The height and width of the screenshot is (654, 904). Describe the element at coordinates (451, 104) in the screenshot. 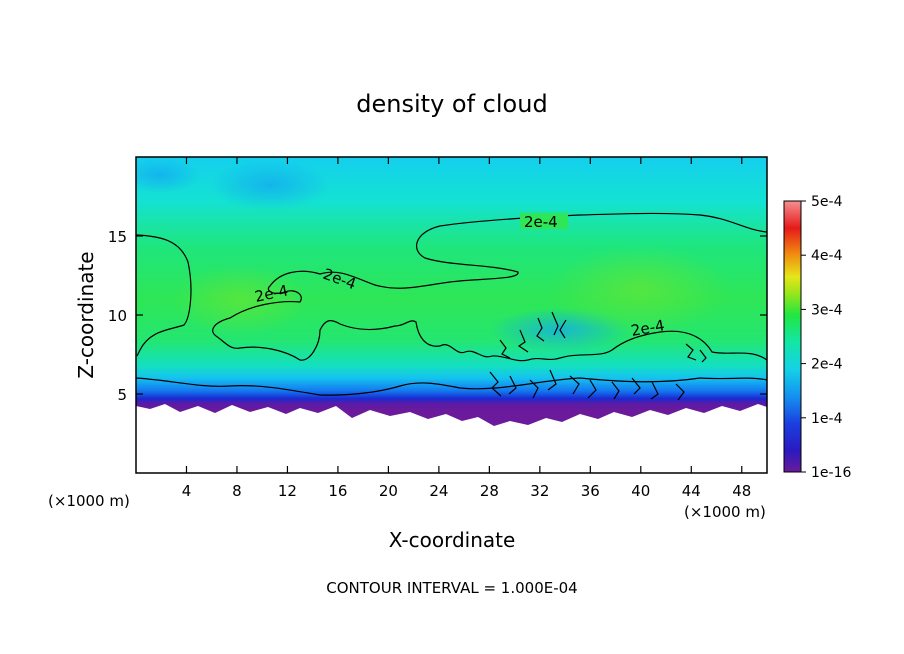

I see `chart-title: density of cloud` at that location.